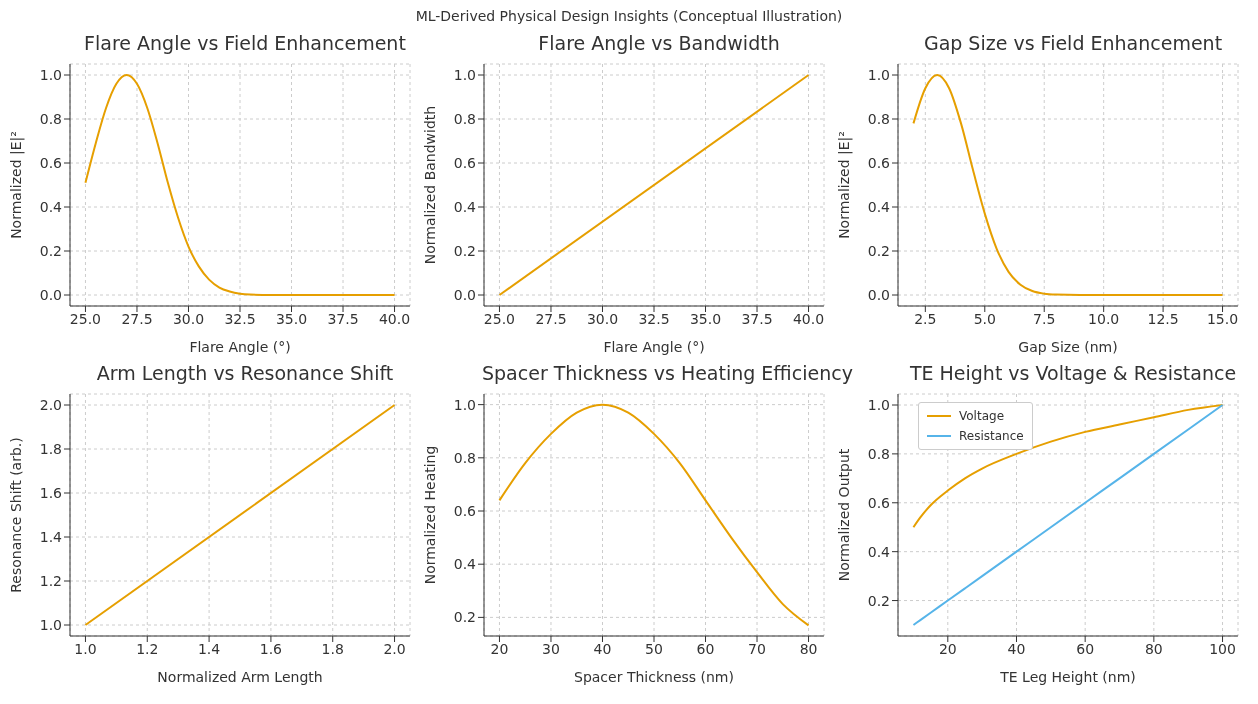  Describe the element at coordinates (659, 43) in the screenshot. I see `chart-title: Flare Angle vs Bandwidth` at that location.